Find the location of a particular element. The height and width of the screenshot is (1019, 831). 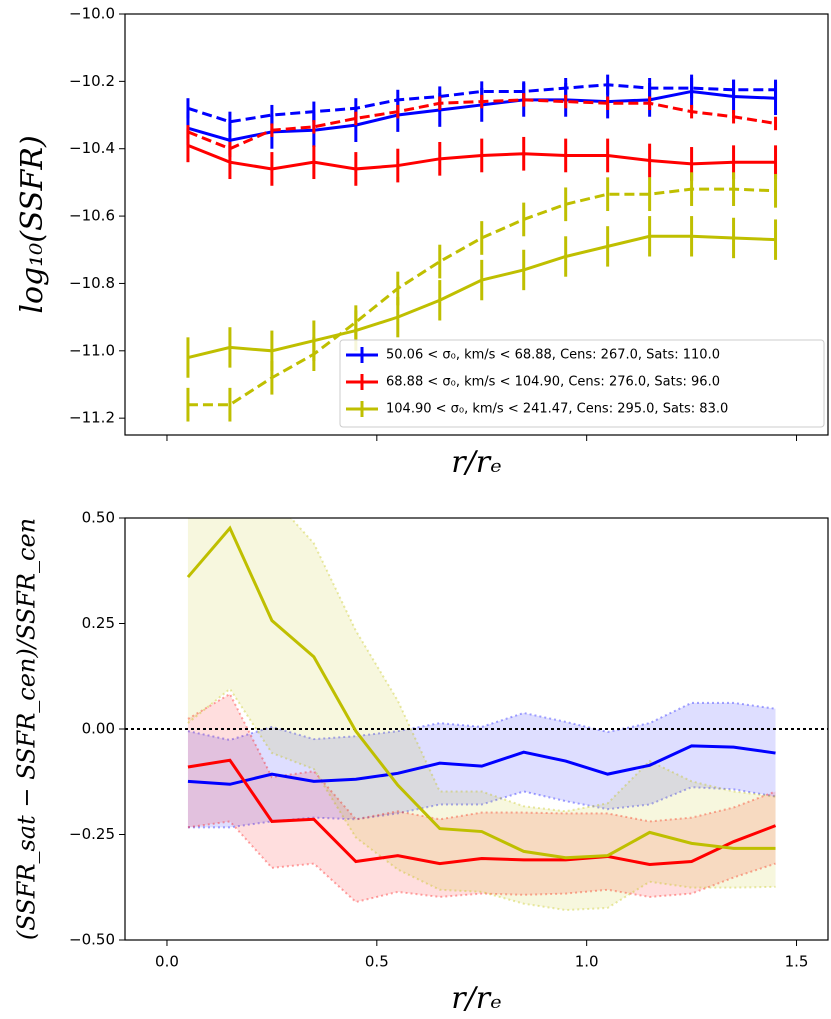

y-tick-label: −10.6 is located at coordinates (92, 216).